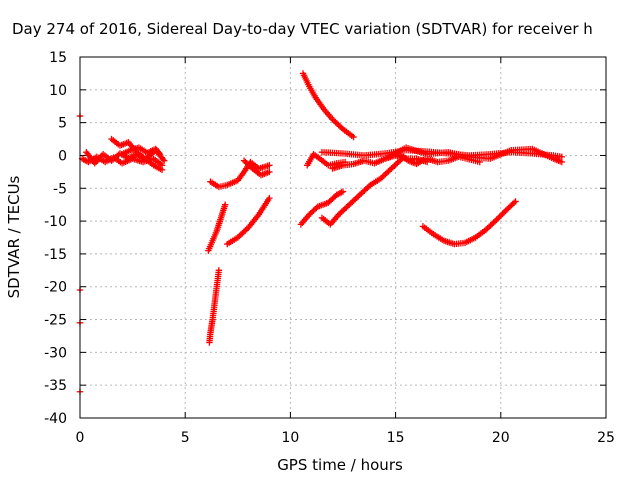 The image size is (640, 480). I want to click on y-tick-label: 15, so click(58, 58).